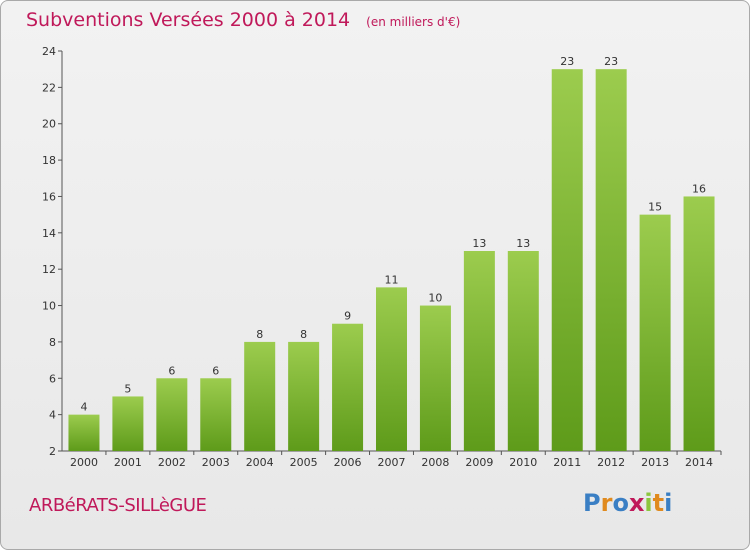 The width and height of the screenshot is (750, 550). I want to click on x-tick-label: 2001, so click(128, 462).